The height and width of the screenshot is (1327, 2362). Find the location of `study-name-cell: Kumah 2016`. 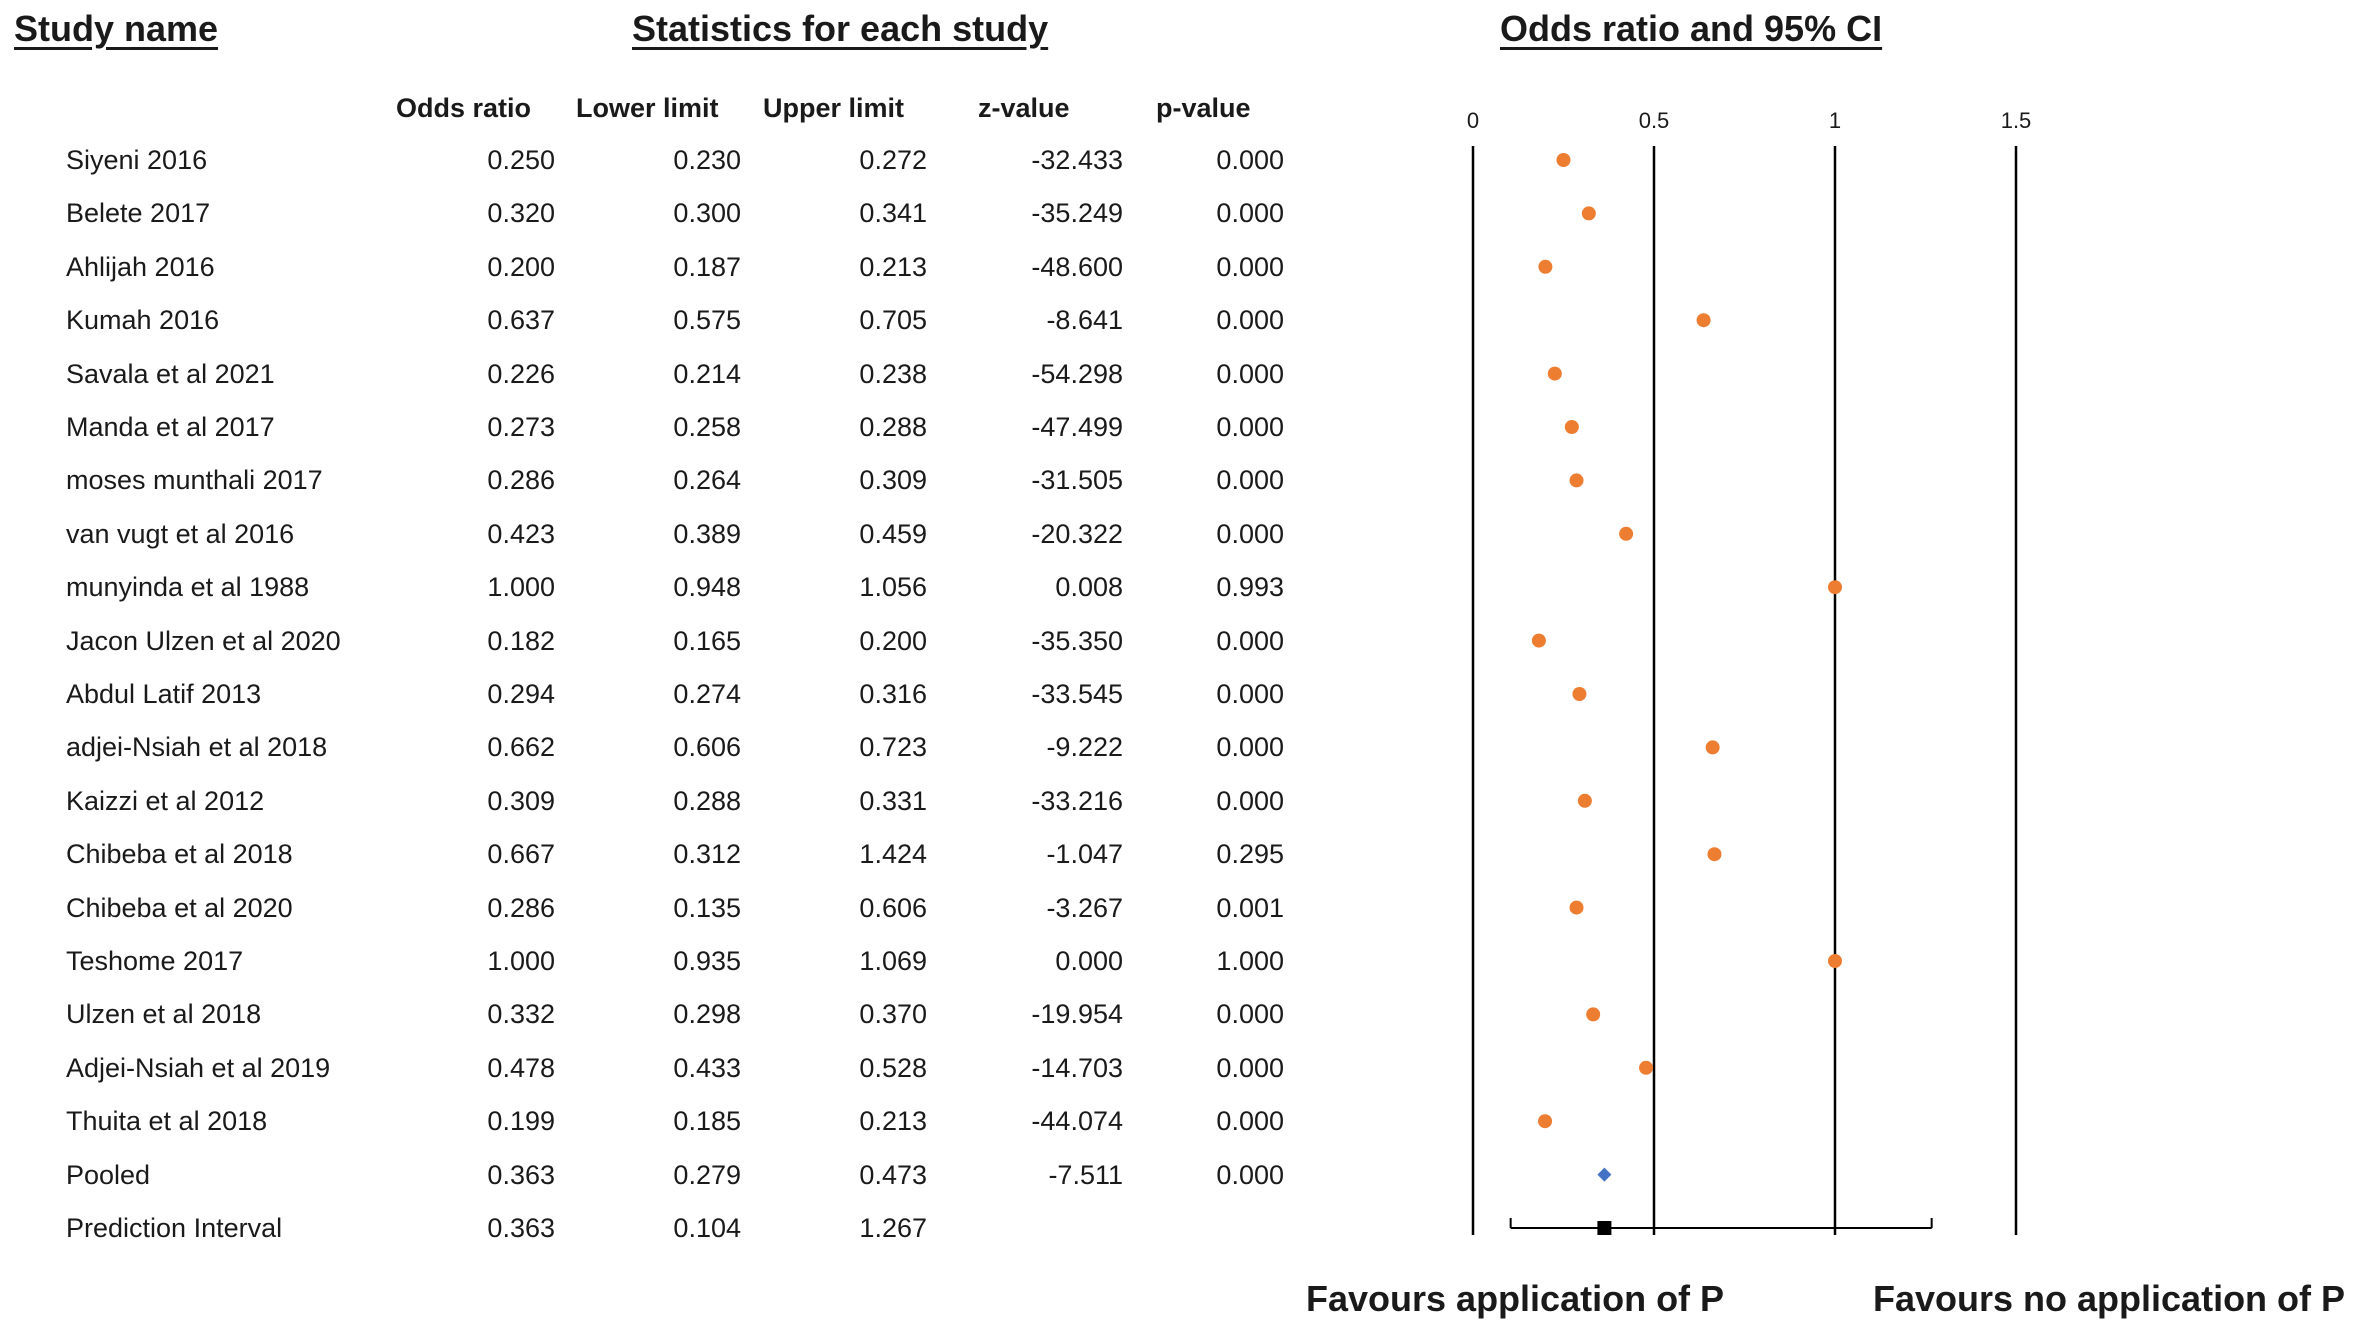

study-name-cell: Kumah 2016 is located at coordinates (143, 320).